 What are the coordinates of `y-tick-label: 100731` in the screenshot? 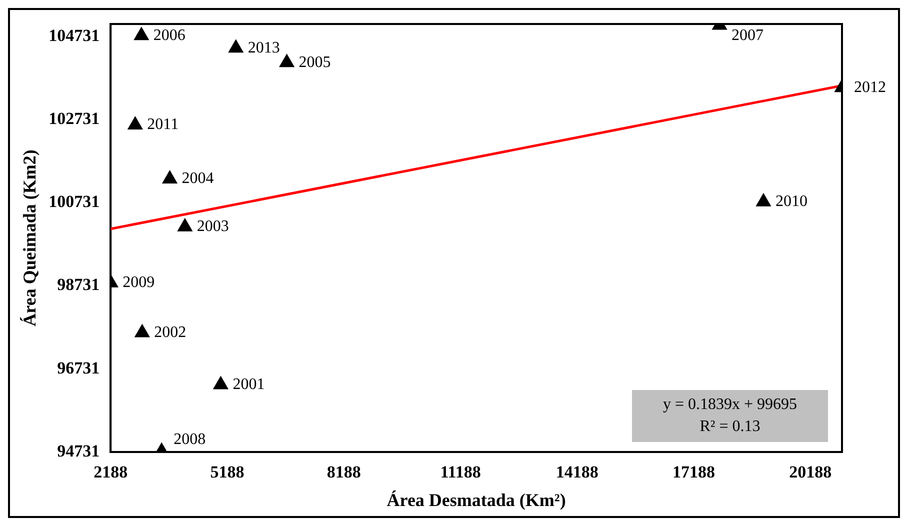 It's located at (74, 202).